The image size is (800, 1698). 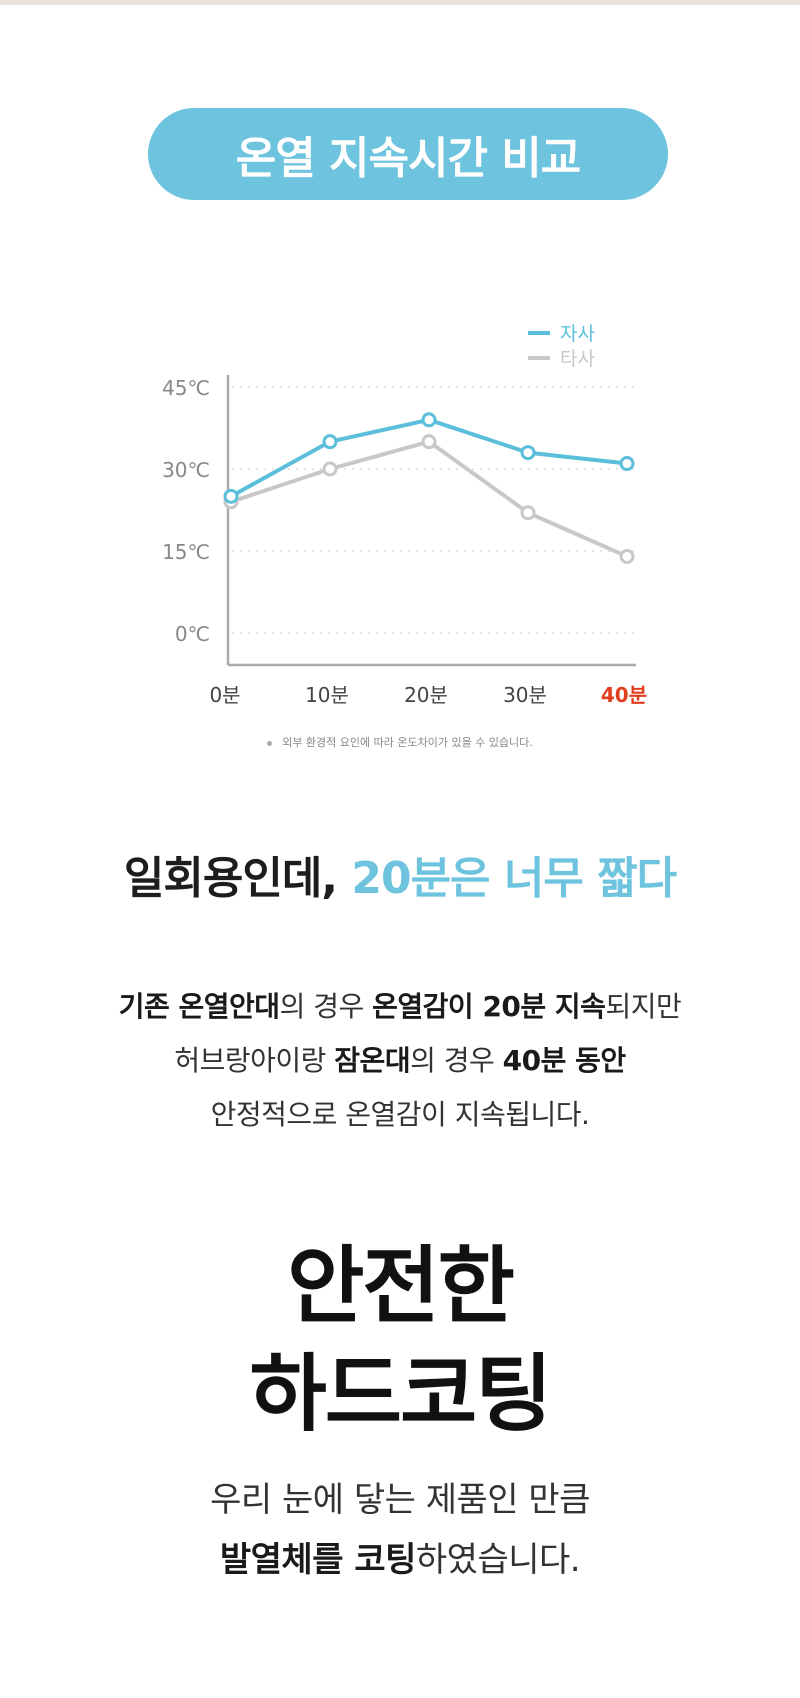 What do you see at coordinates (186, 388) in the screenshot?
I see `y-tick-label: 45℃` at bounding box center [186, 388].